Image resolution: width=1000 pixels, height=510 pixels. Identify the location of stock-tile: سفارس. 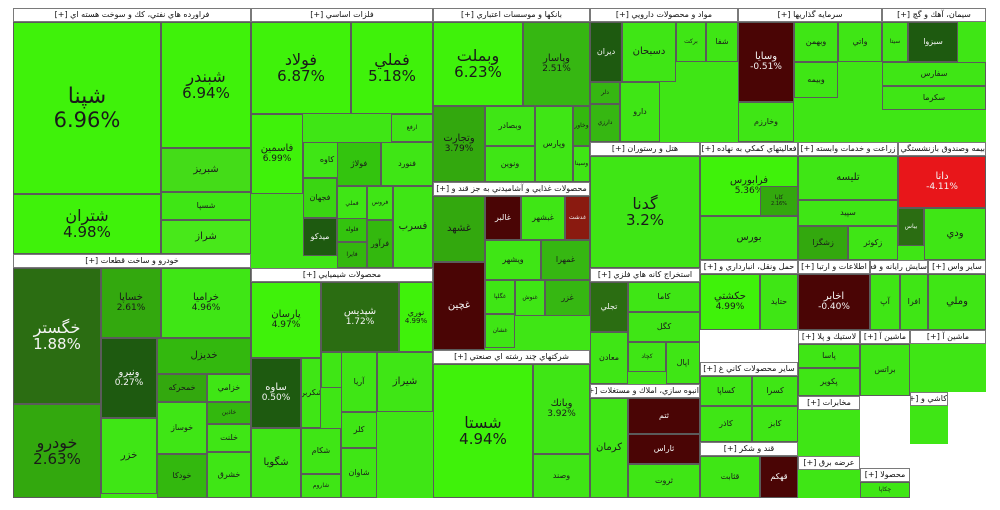
(934, 74).